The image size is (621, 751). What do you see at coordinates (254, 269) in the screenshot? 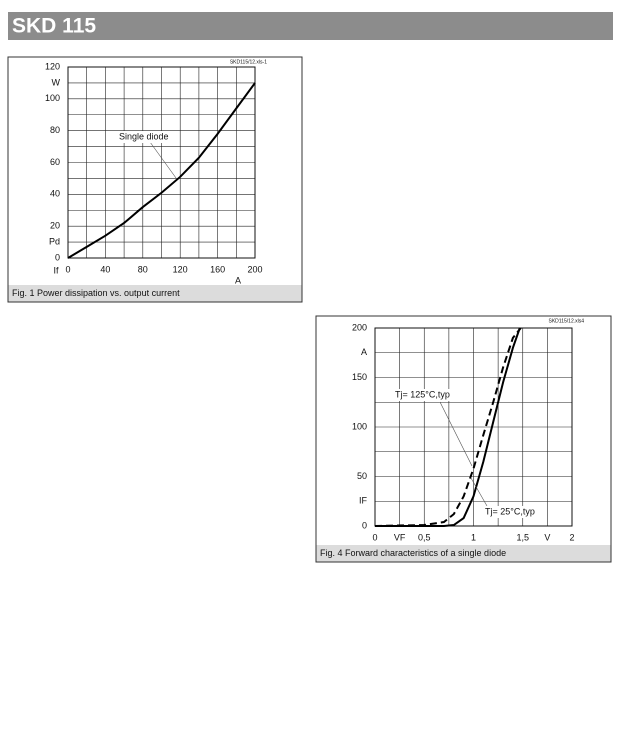
I see `x-tick-label: 200` at bounding box center [254, 269].